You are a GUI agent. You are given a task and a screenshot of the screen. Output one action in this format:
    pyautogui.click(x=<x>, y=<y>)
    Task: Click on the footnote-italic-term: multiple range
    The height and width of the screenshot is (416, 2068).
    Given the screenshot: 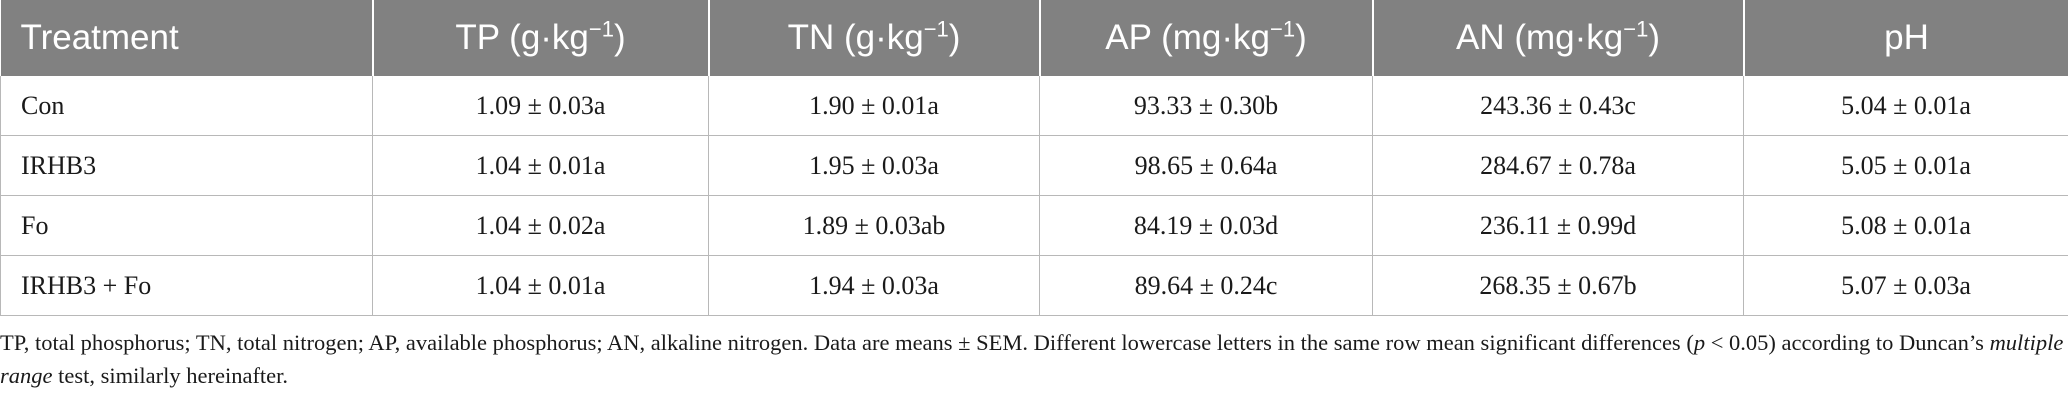 What is the action you would take?
    pyautogui.click(x=1032, y=359)
    